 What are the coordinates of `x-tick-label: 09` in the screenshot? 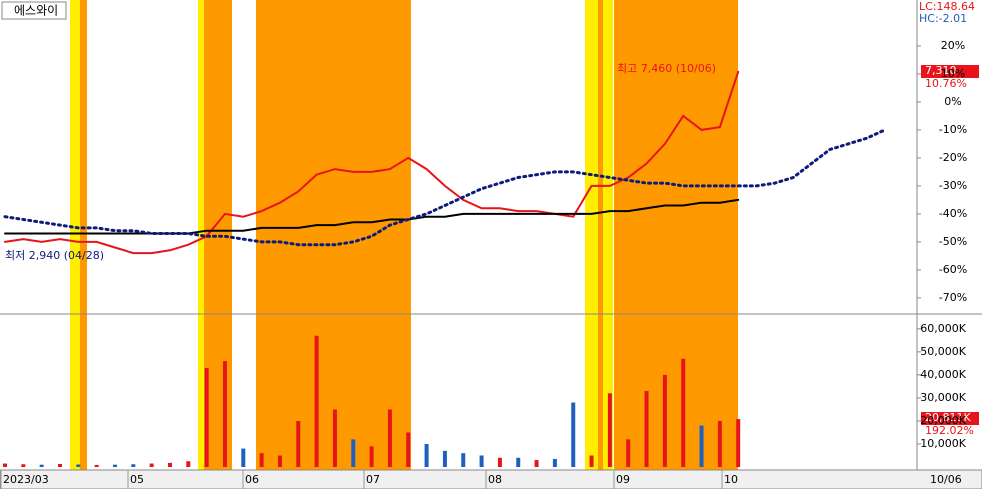 It's located at (623, 479).